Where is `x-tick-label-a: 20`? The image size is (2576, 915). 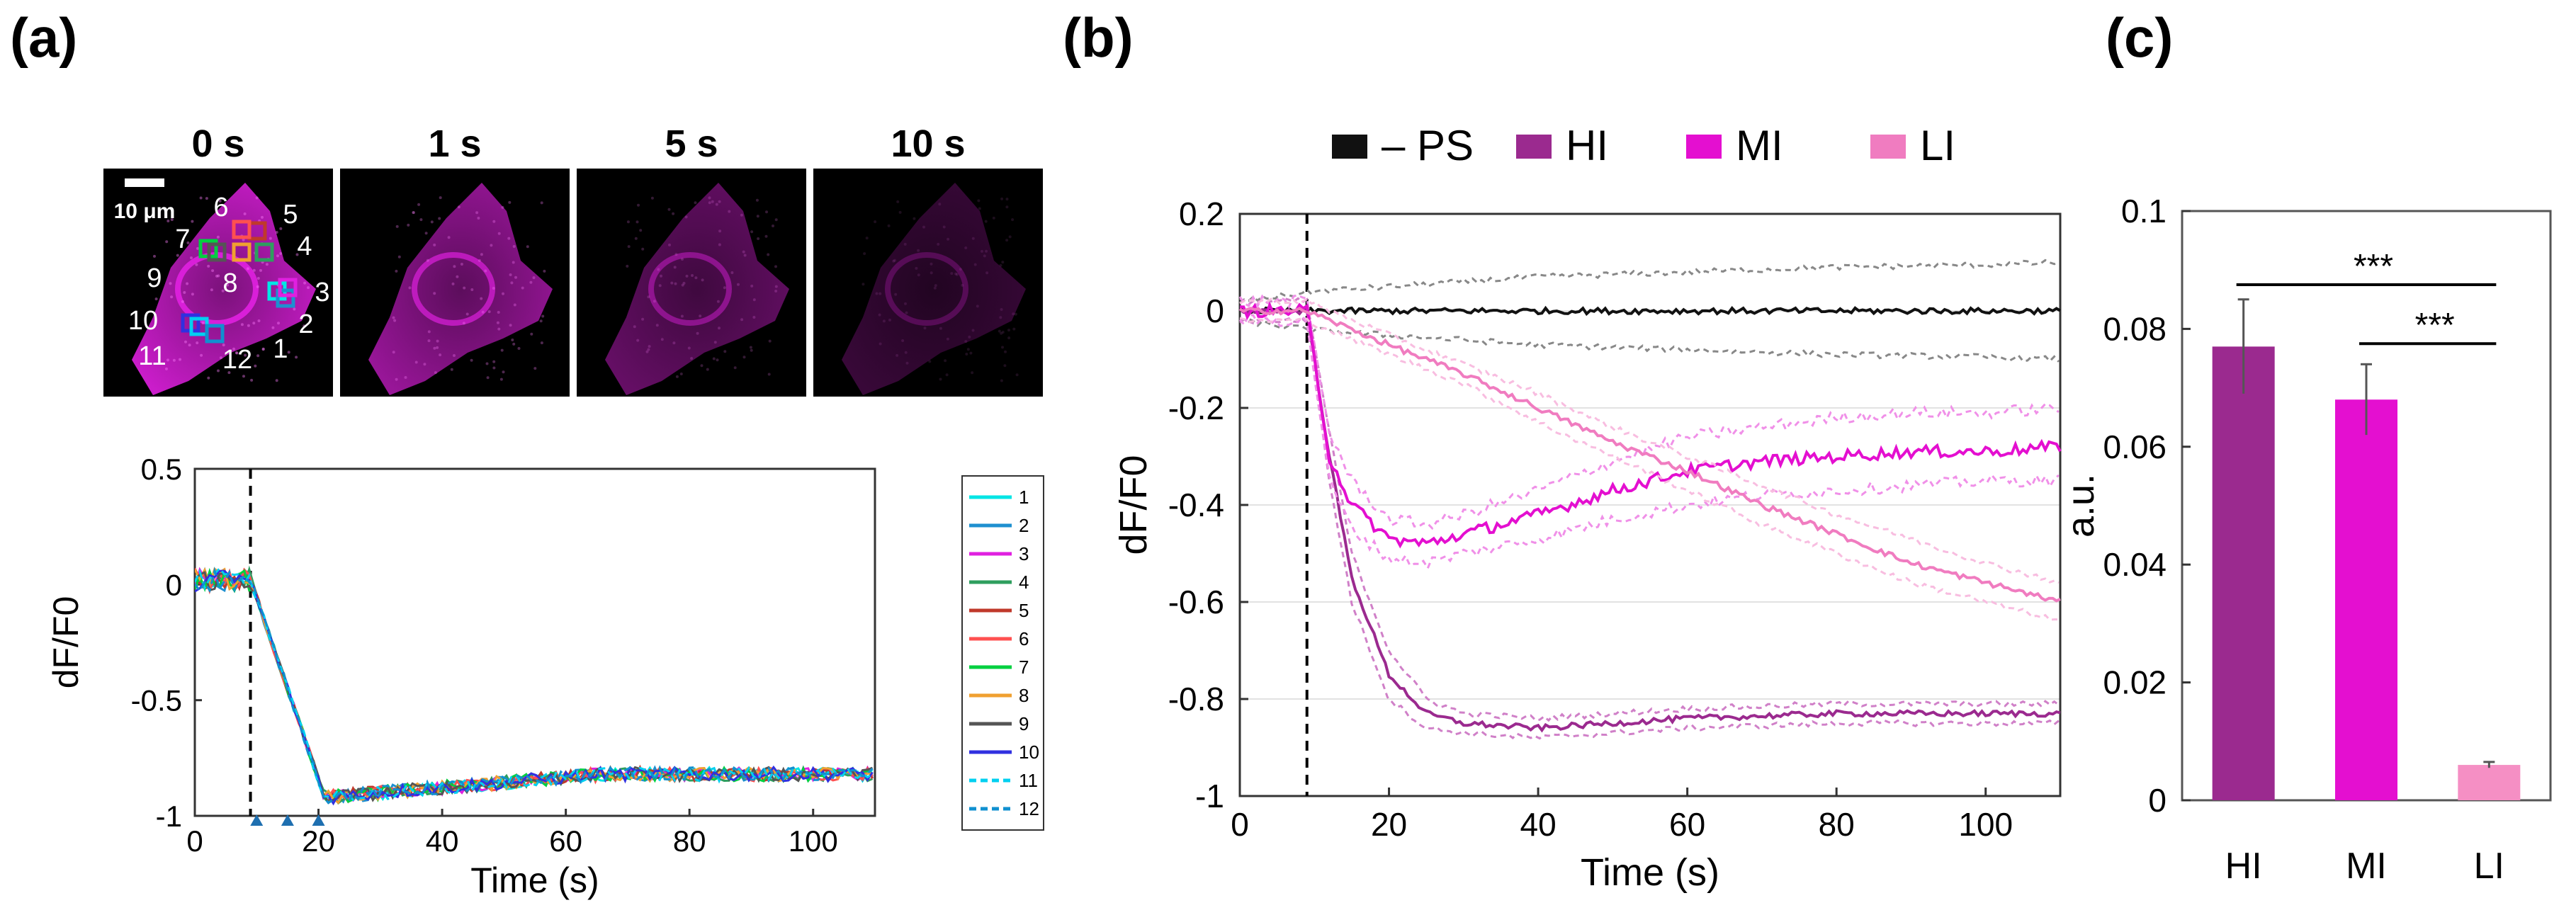 x-tick-label-a: 20 is located at coordinates (318, 841).